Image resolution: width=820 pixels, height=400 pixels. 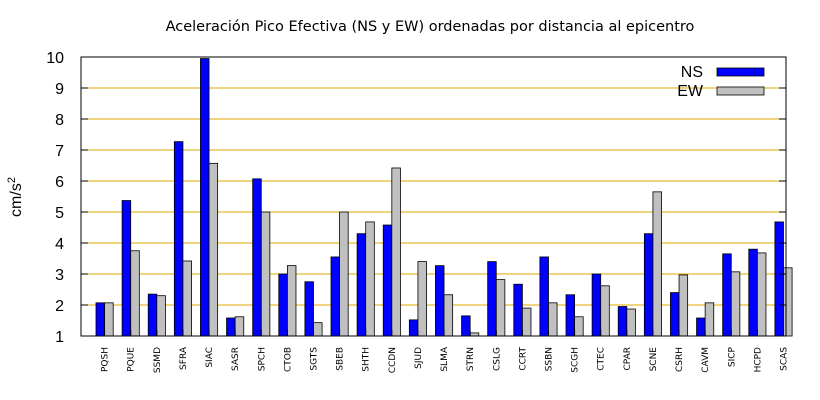 I want to click on bar-ns-ctob, so click(x=283, y=305).